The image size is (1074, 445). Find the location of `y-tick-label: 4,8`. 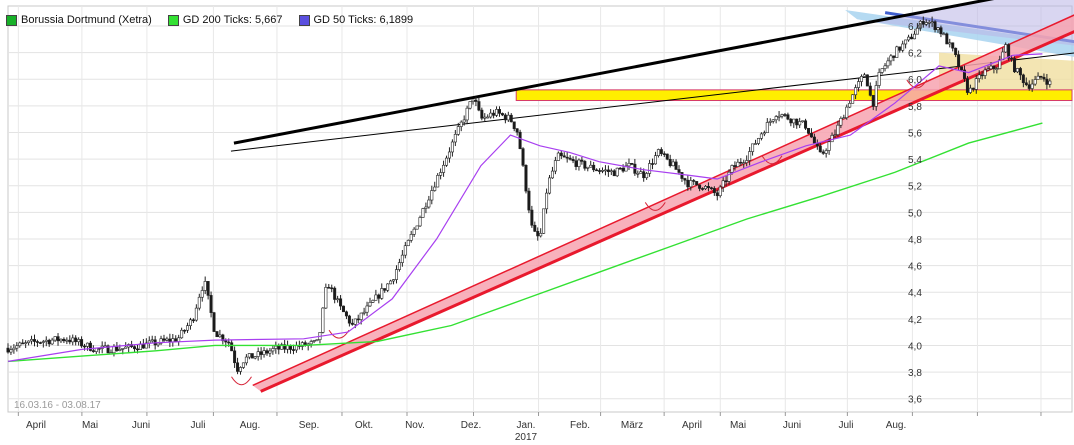

y-tick-label: 4,8 is located at coordinates (915, 240).